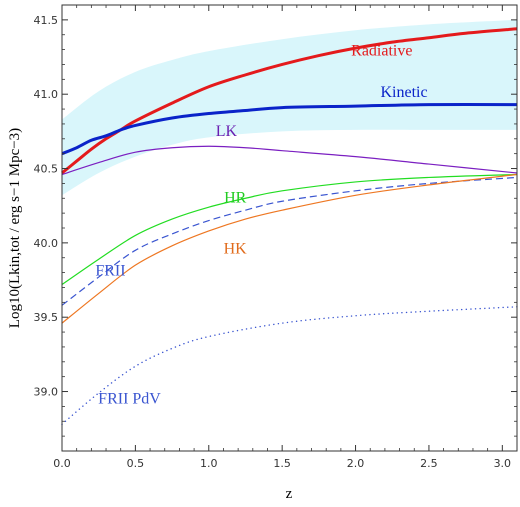 The image size is (520, 507). What do you see at coordinates (404, 92) in the screenshot?
I see `series-label-kinetic: Kinetic` at bounding box center [404, 92].